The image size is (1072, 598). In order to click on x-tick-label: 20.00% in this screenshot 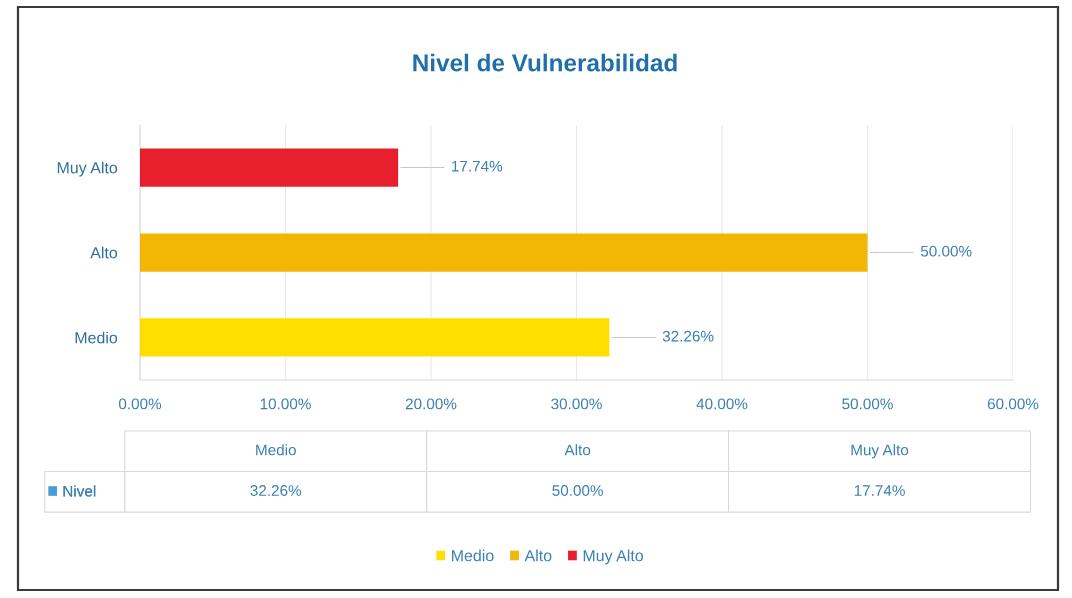, I will do `click(431, 404)`.